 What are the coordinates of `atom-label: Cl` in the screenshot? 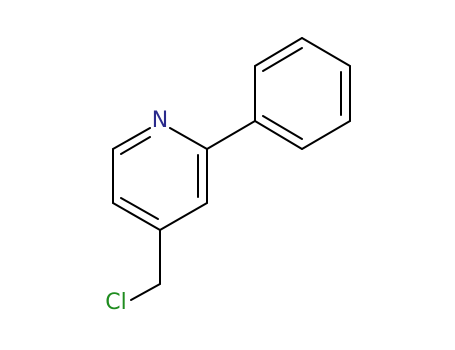 It's located at (115, 302).